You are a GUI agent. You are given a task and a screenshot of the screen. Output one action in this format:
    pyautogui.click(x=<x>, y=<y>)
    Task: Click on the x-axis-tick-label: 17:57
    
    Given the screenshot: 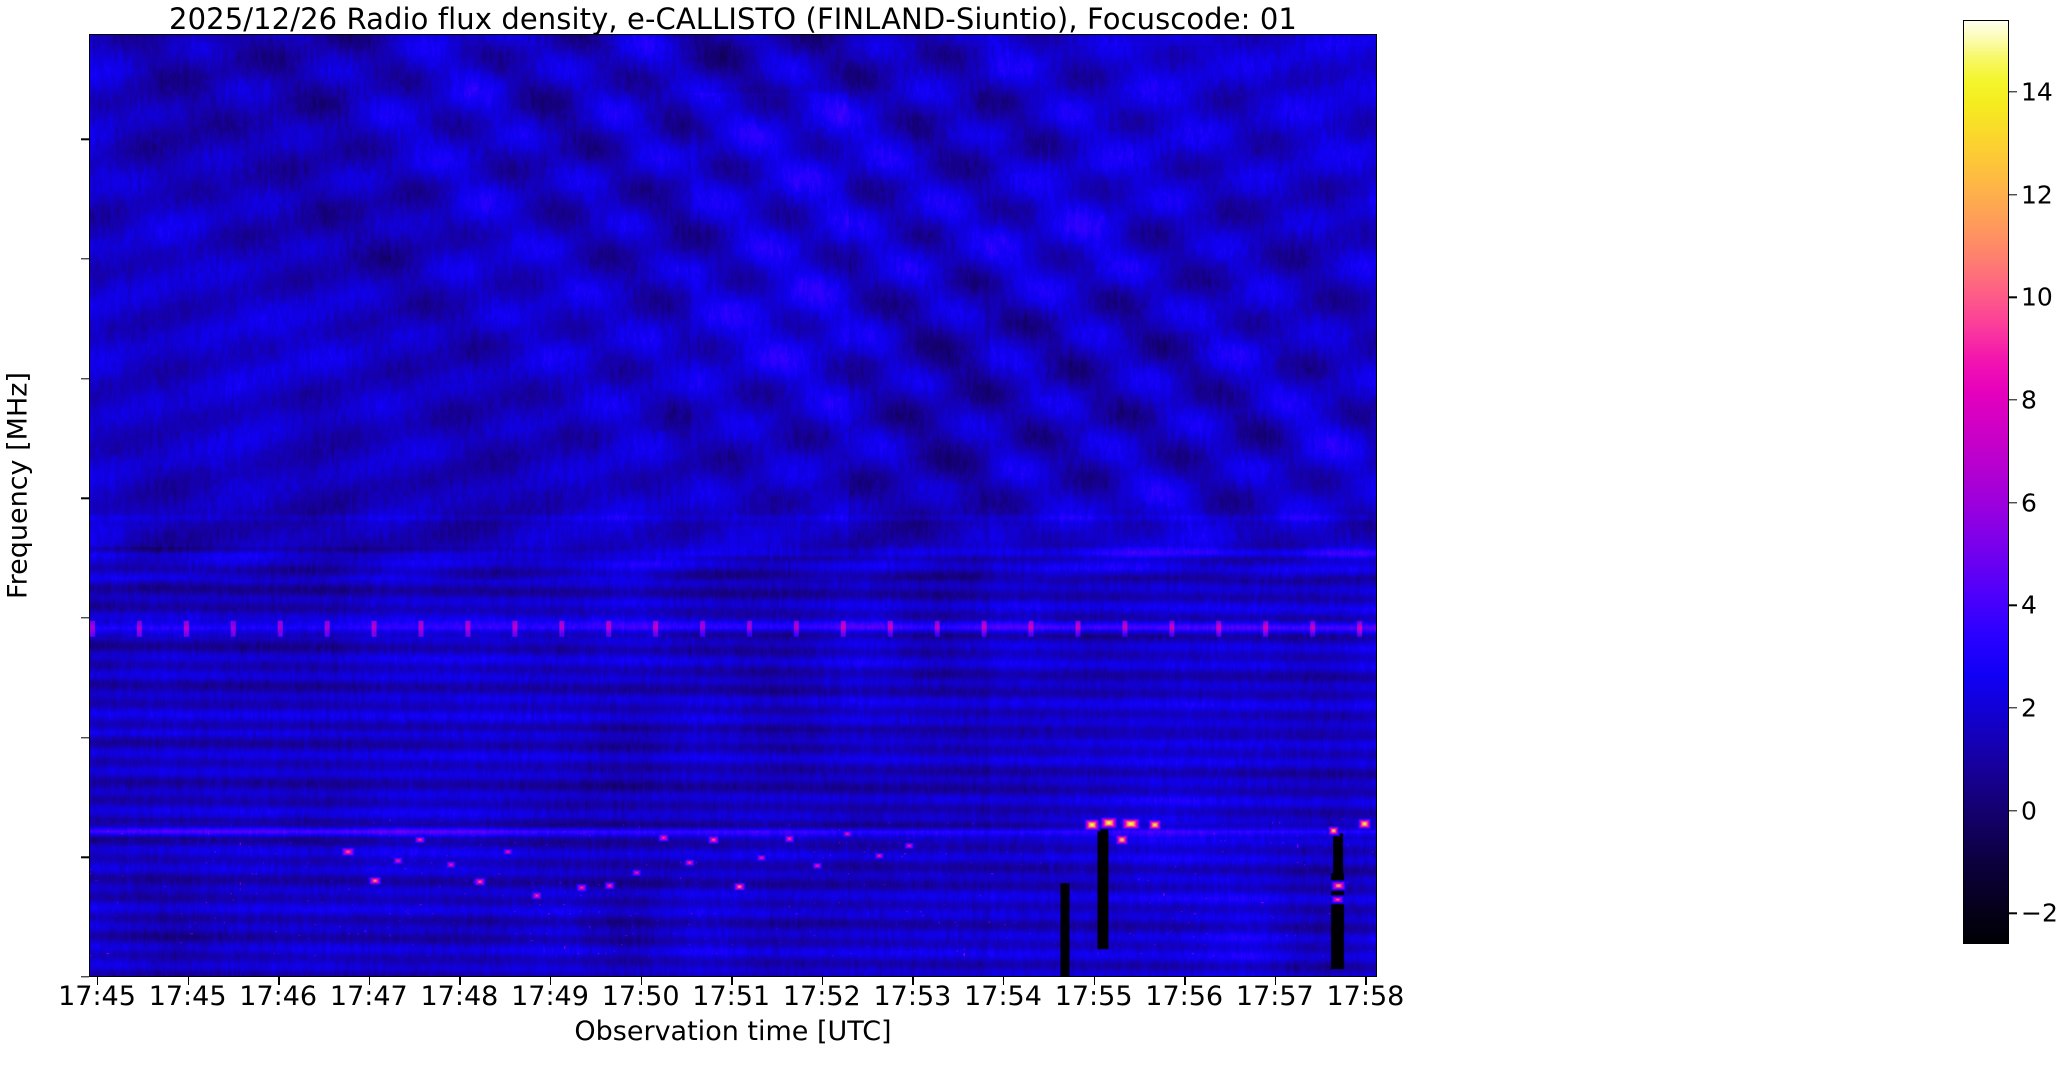 What is the action you would take?
    pyautogui.click(x=1274, y=996)
    